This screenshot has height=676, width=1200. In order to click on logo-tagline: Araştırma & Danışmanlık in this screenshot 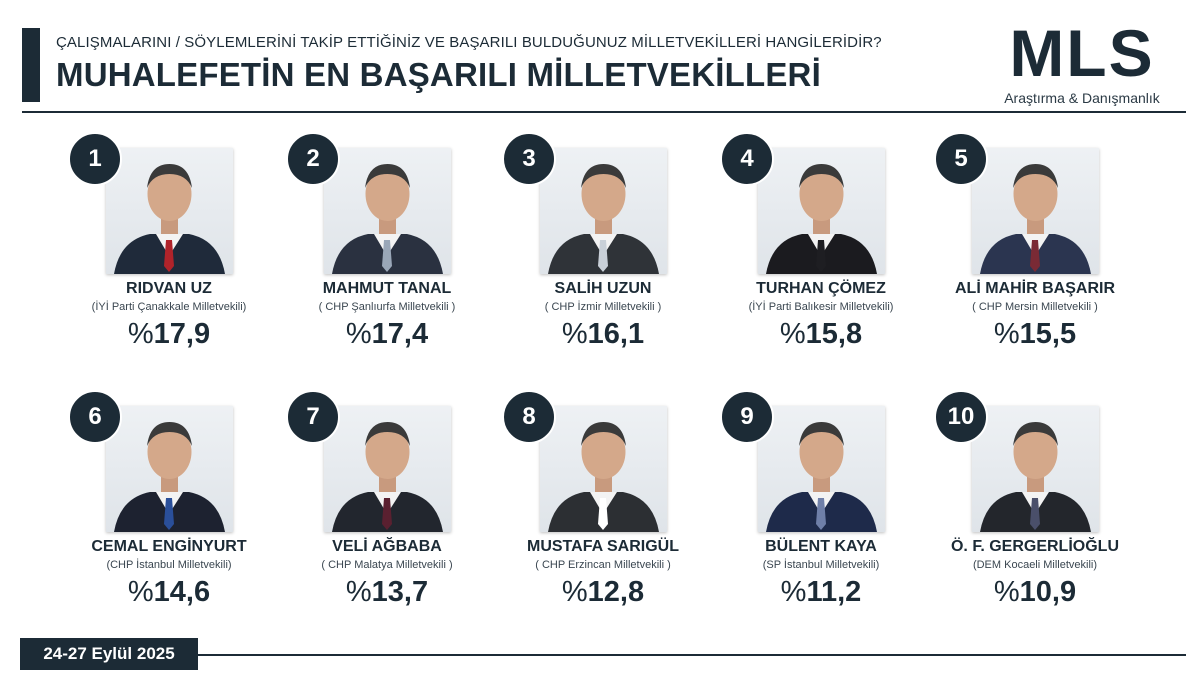, I will do `click(1082, 98)`.